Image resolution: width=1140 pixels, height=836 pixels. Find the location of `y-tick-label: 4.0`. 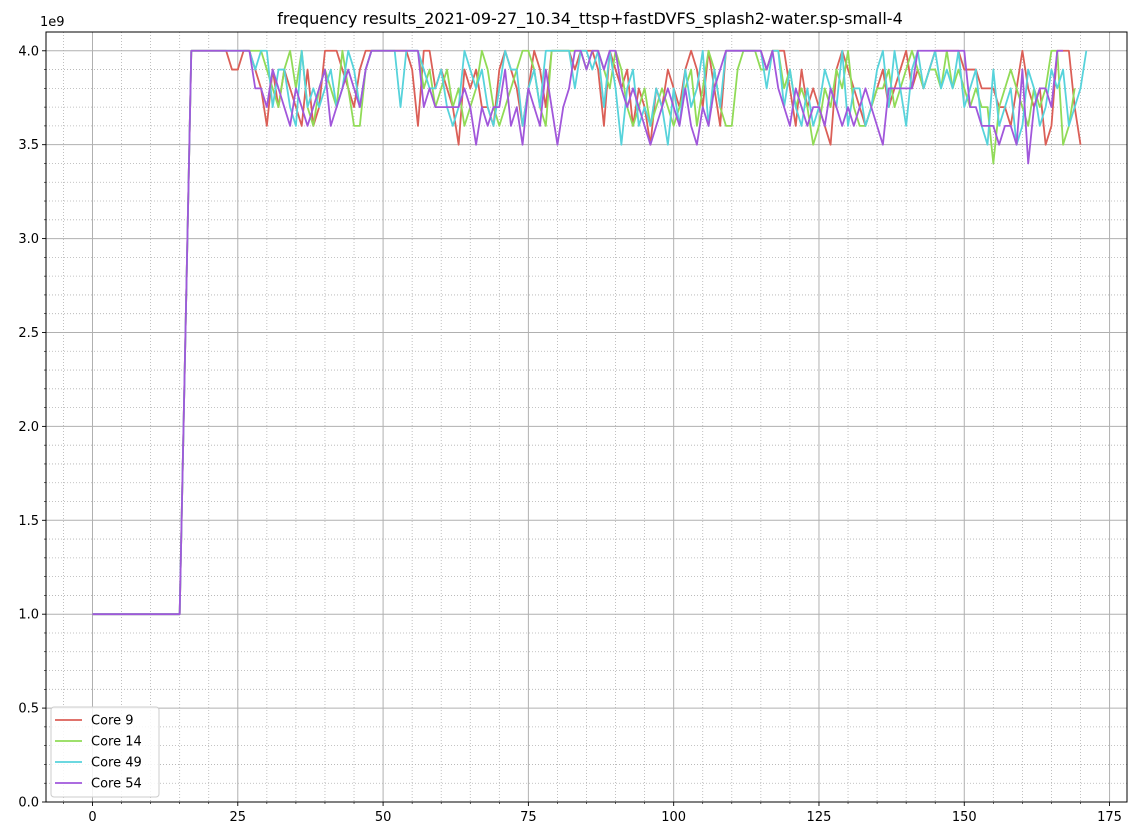

y-tick-label: 4.0 is located at coordinates (28, 51).